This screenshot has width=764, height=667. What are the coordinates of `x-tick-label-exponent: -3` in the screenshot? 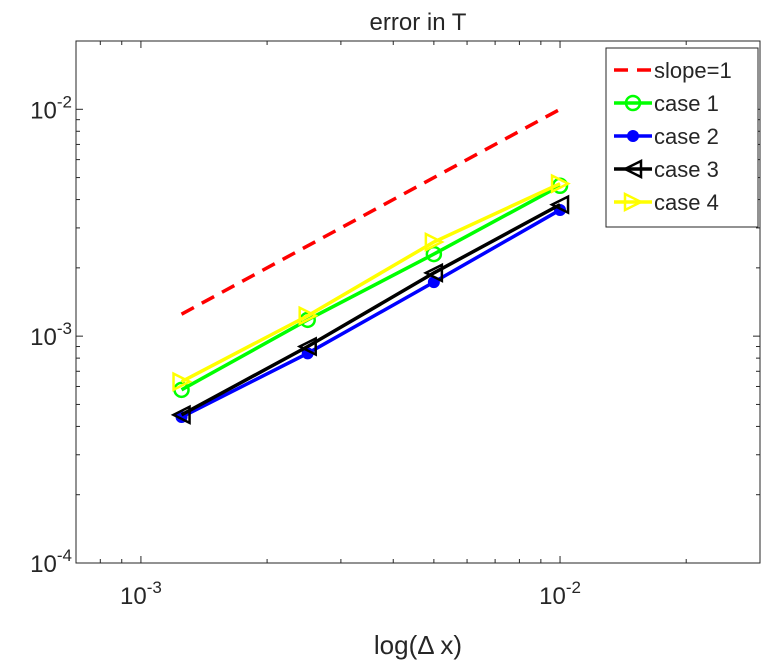 It's located at (154, 587).